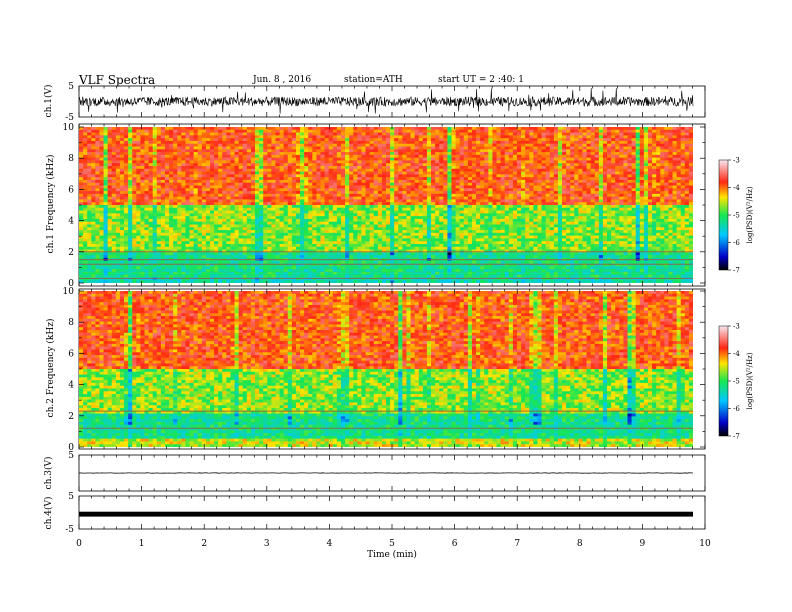  I want to click on x-tick-label: 10, so click(705, 544).